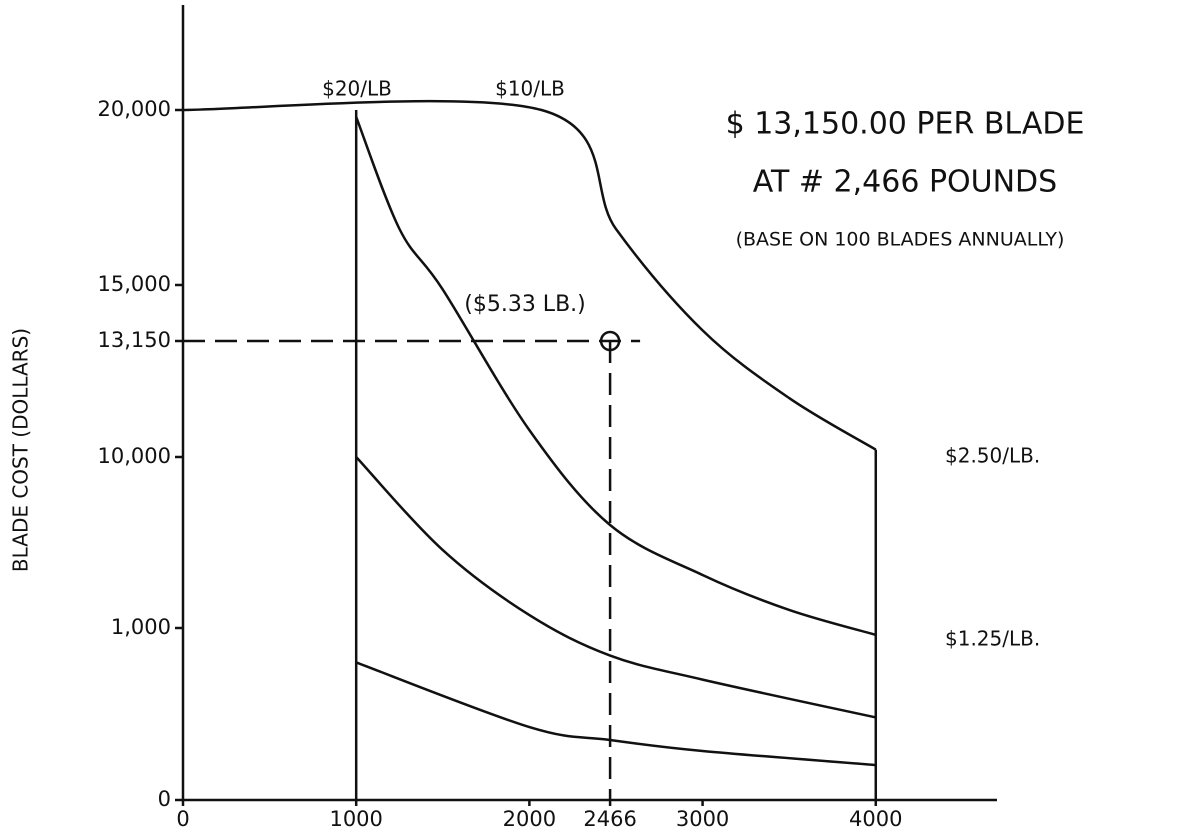 This screenshot has height=834, width=1184. I want to click on marker-point, so click(610, 341).